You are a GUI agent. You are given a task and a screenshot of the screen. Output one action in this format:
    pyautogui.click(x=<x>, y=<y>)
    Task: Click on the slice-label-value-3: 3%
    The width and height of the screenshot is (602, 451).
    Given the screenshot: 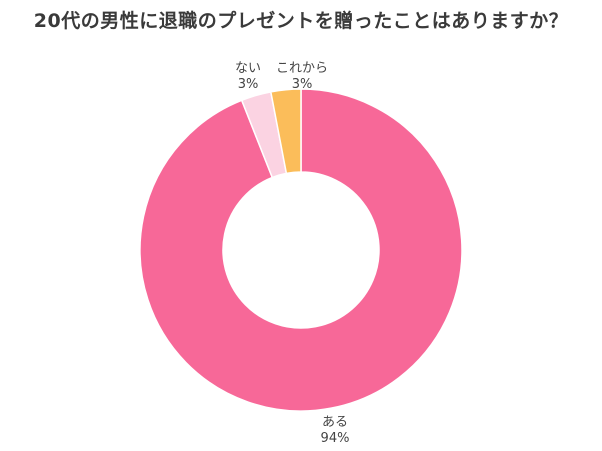 What is the action you would take?
    pyautogui.click(x=302, y=84)
    